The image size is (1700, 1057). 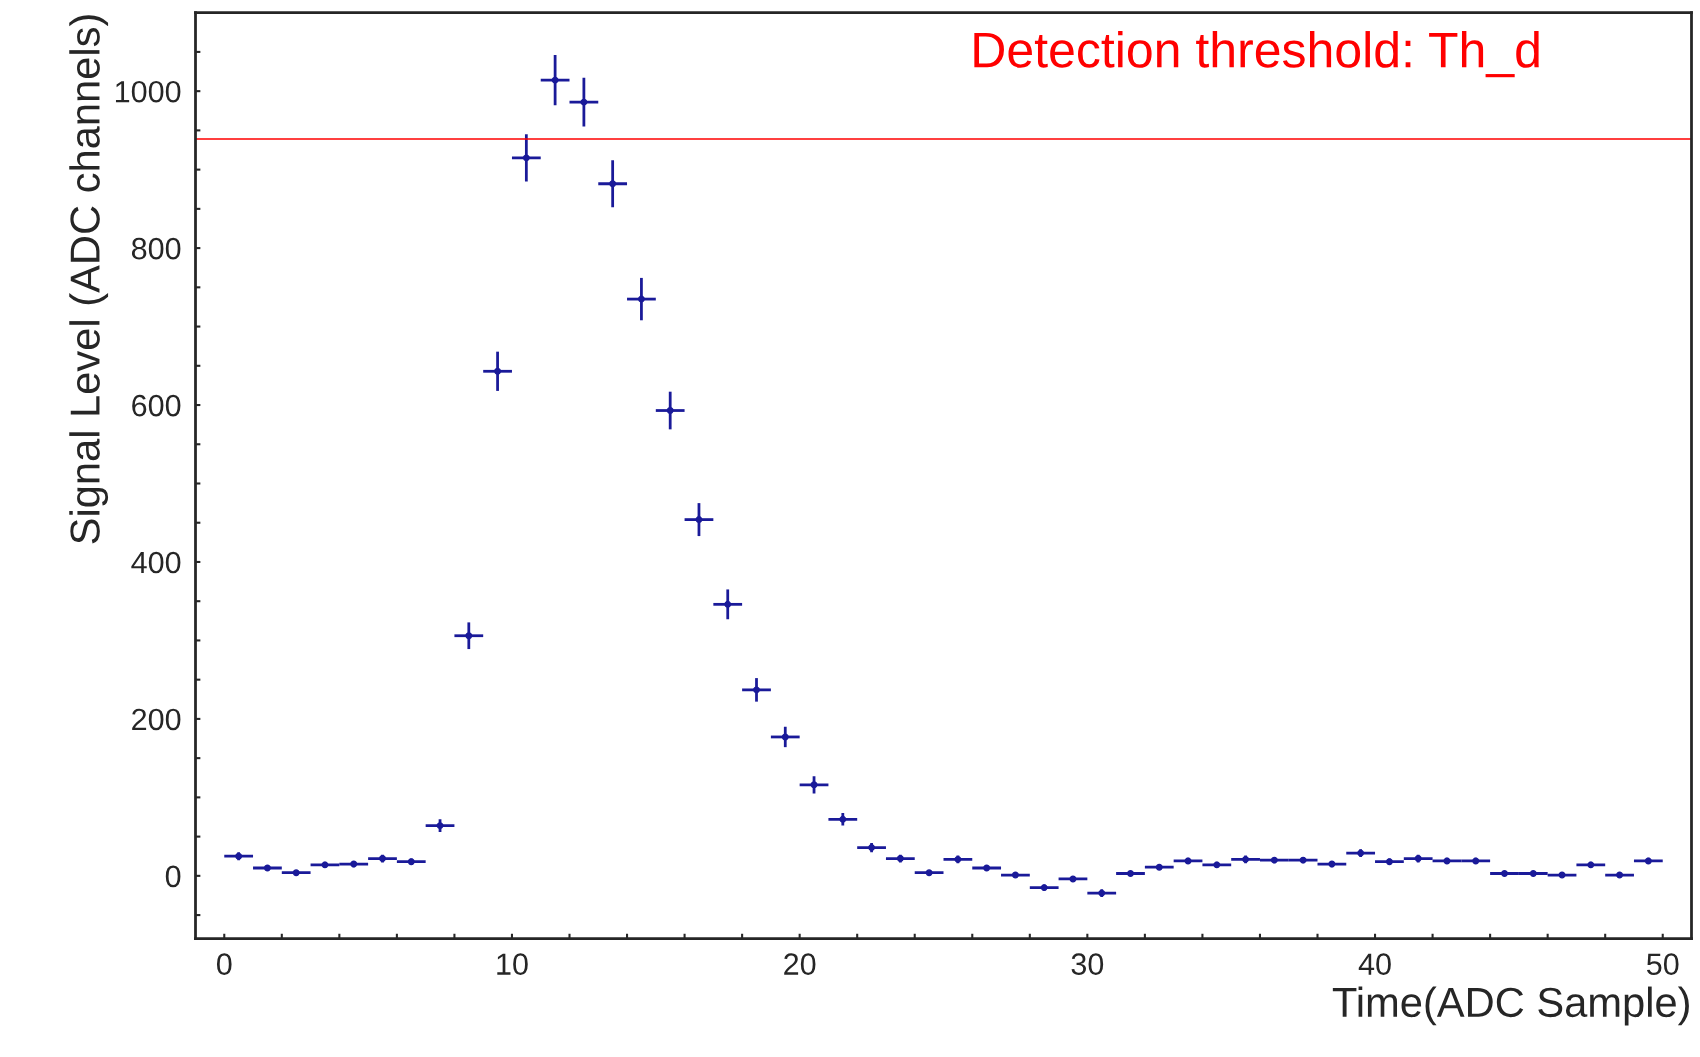 I want to click on y-tick-label: 200, so click(x=156, y=719).